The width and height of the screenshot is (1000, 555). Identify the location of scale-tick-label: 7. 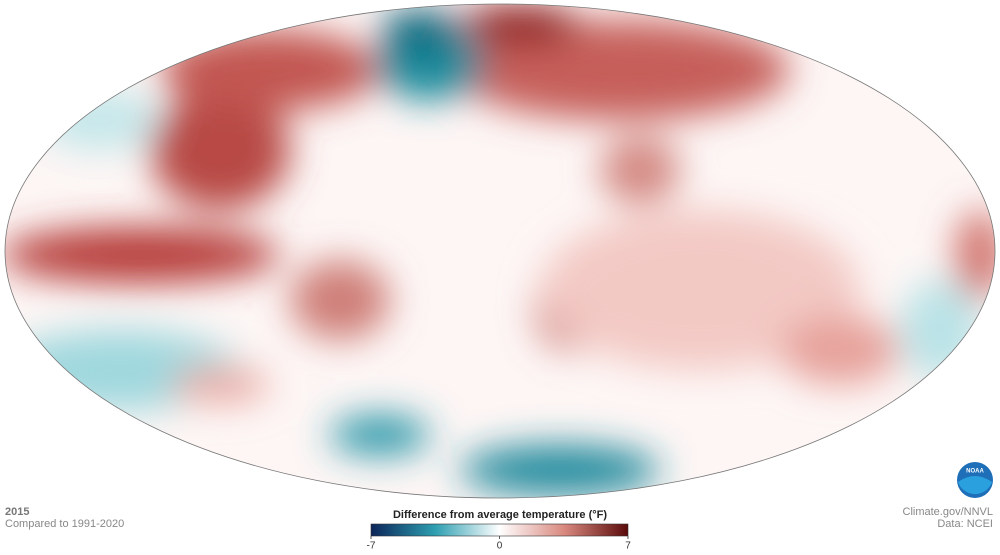
(628, 546).